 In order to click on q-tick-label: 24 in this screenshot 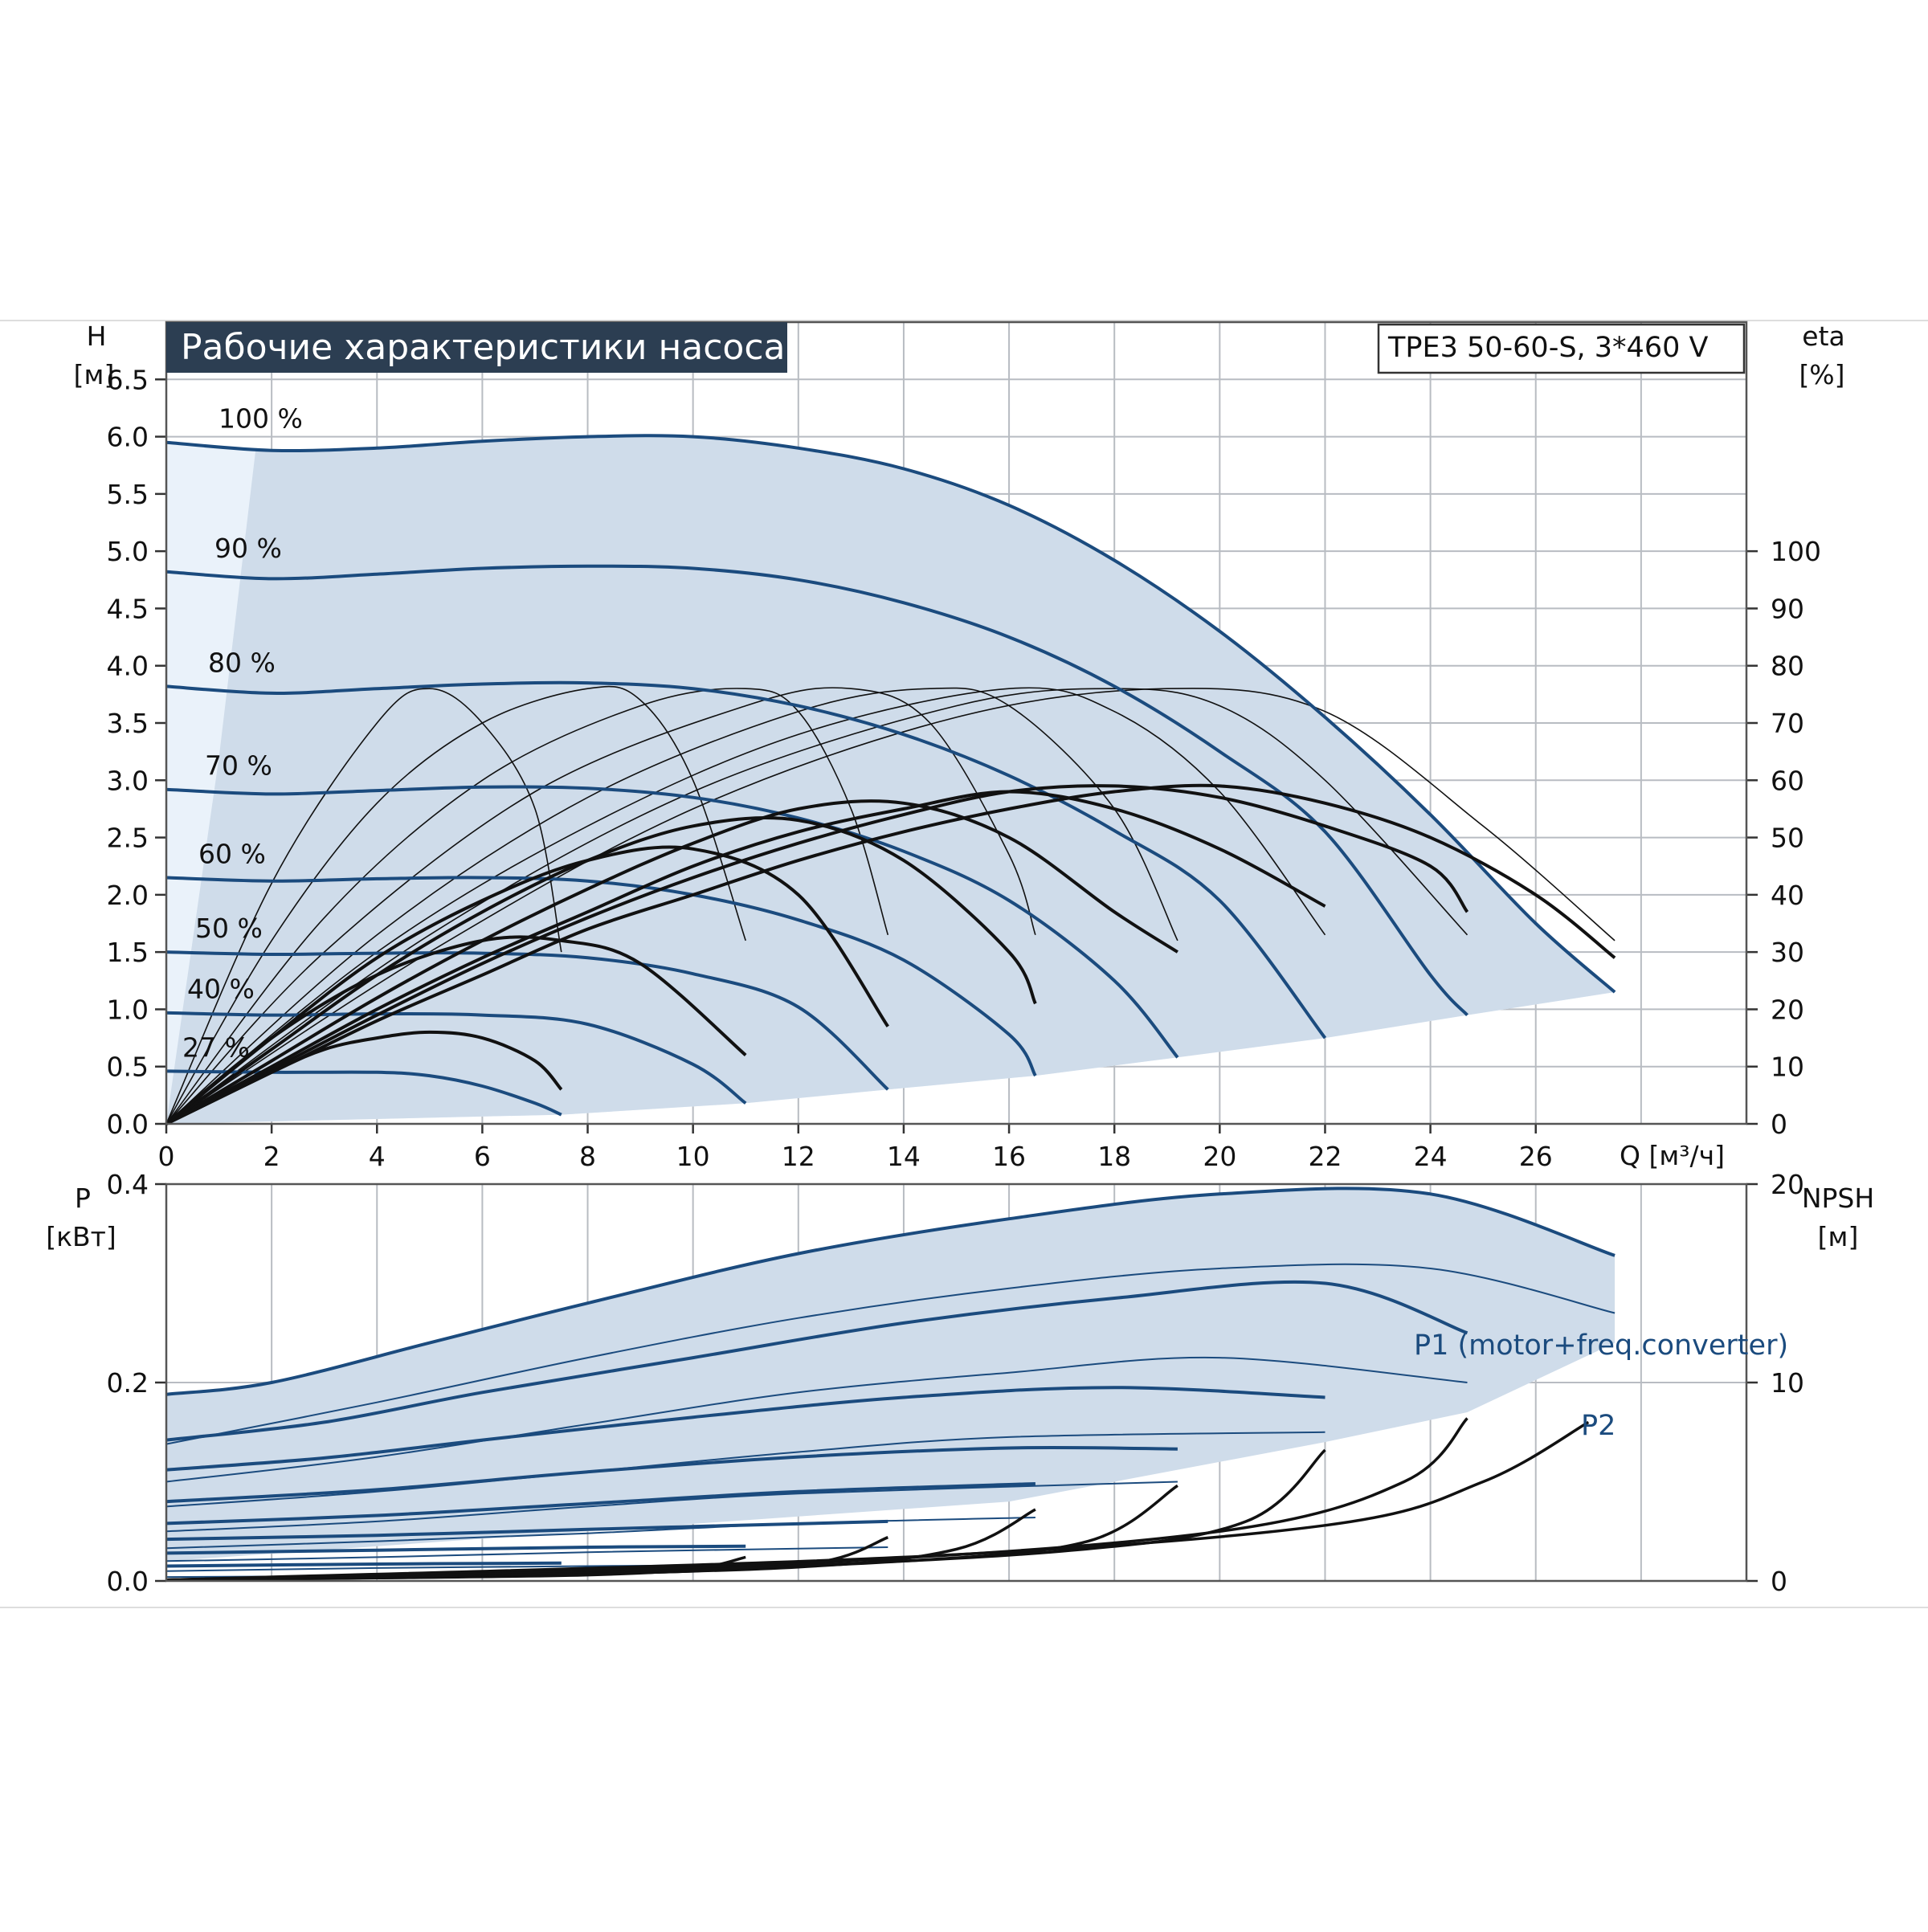, I will do `click(1431, 1156)`.